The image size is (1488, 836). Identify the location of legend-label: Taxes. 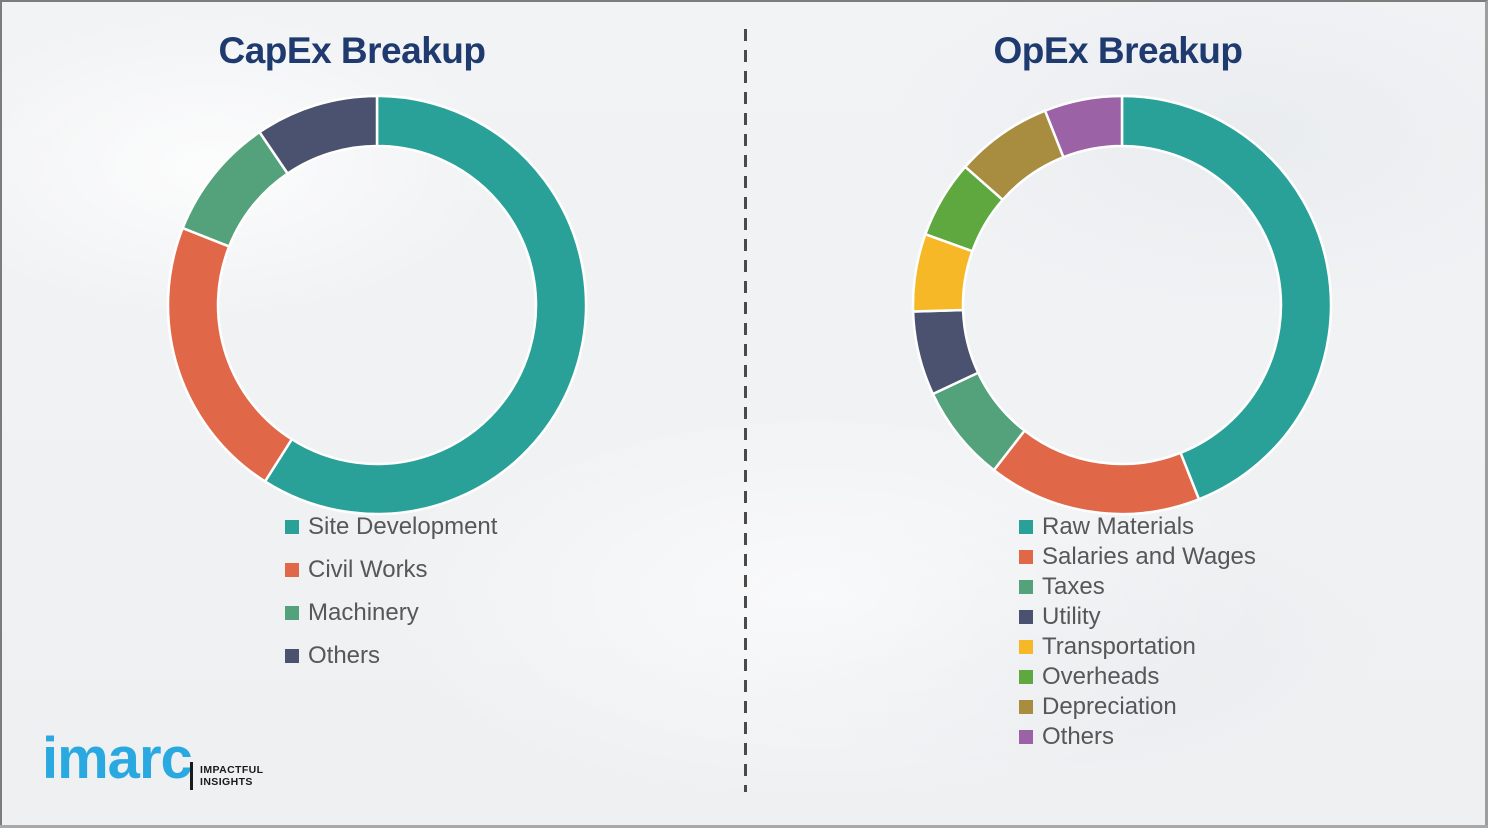
(1073, 586).